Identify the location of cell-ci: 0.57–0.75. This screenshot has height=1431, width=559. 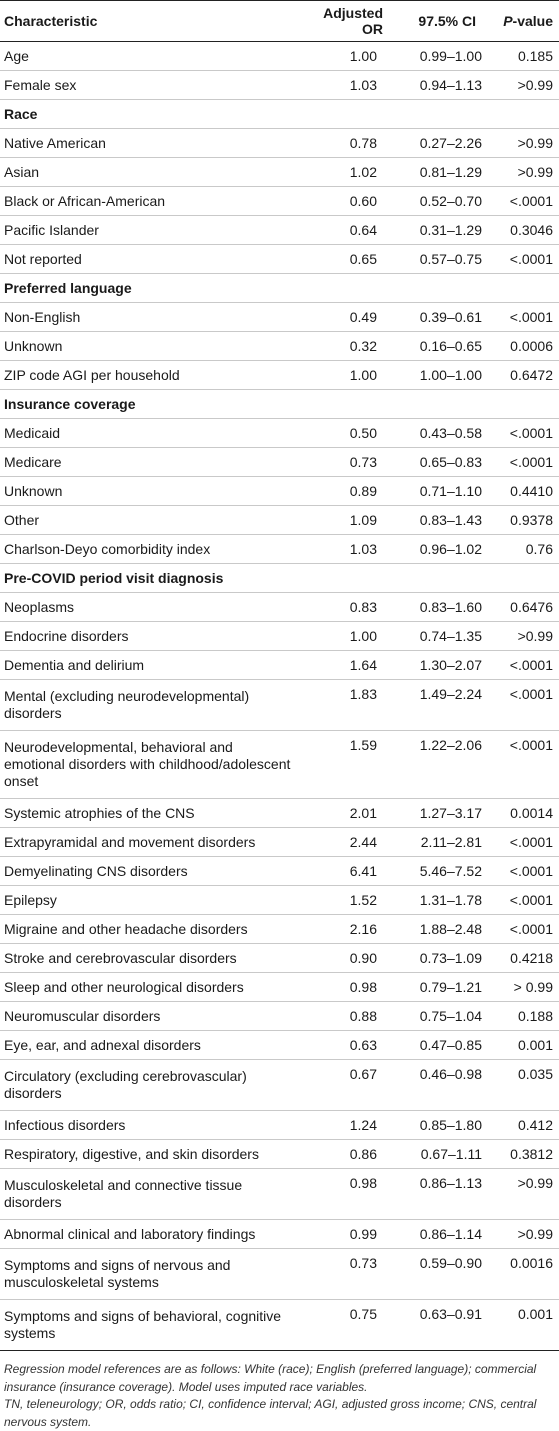
(441, 259).